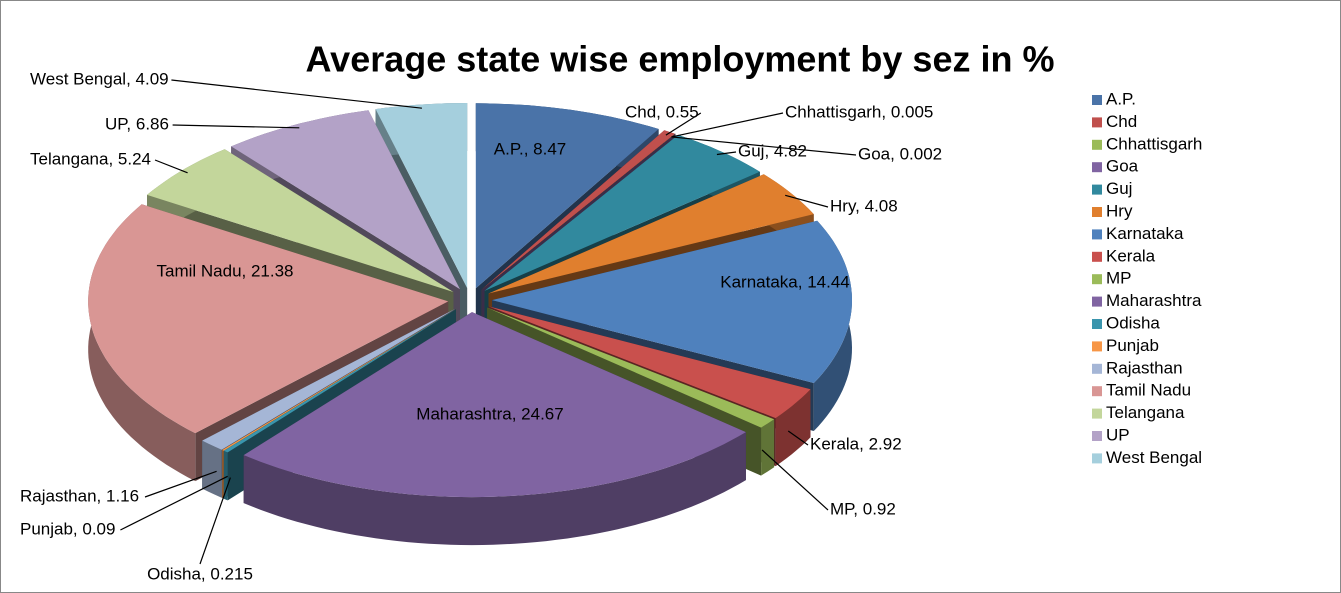 This screenshot has height=593, width=1341. Describe the element at coordinates (863, 508) in the screenshot. I see `data-label: MP, 0.92` at that location.